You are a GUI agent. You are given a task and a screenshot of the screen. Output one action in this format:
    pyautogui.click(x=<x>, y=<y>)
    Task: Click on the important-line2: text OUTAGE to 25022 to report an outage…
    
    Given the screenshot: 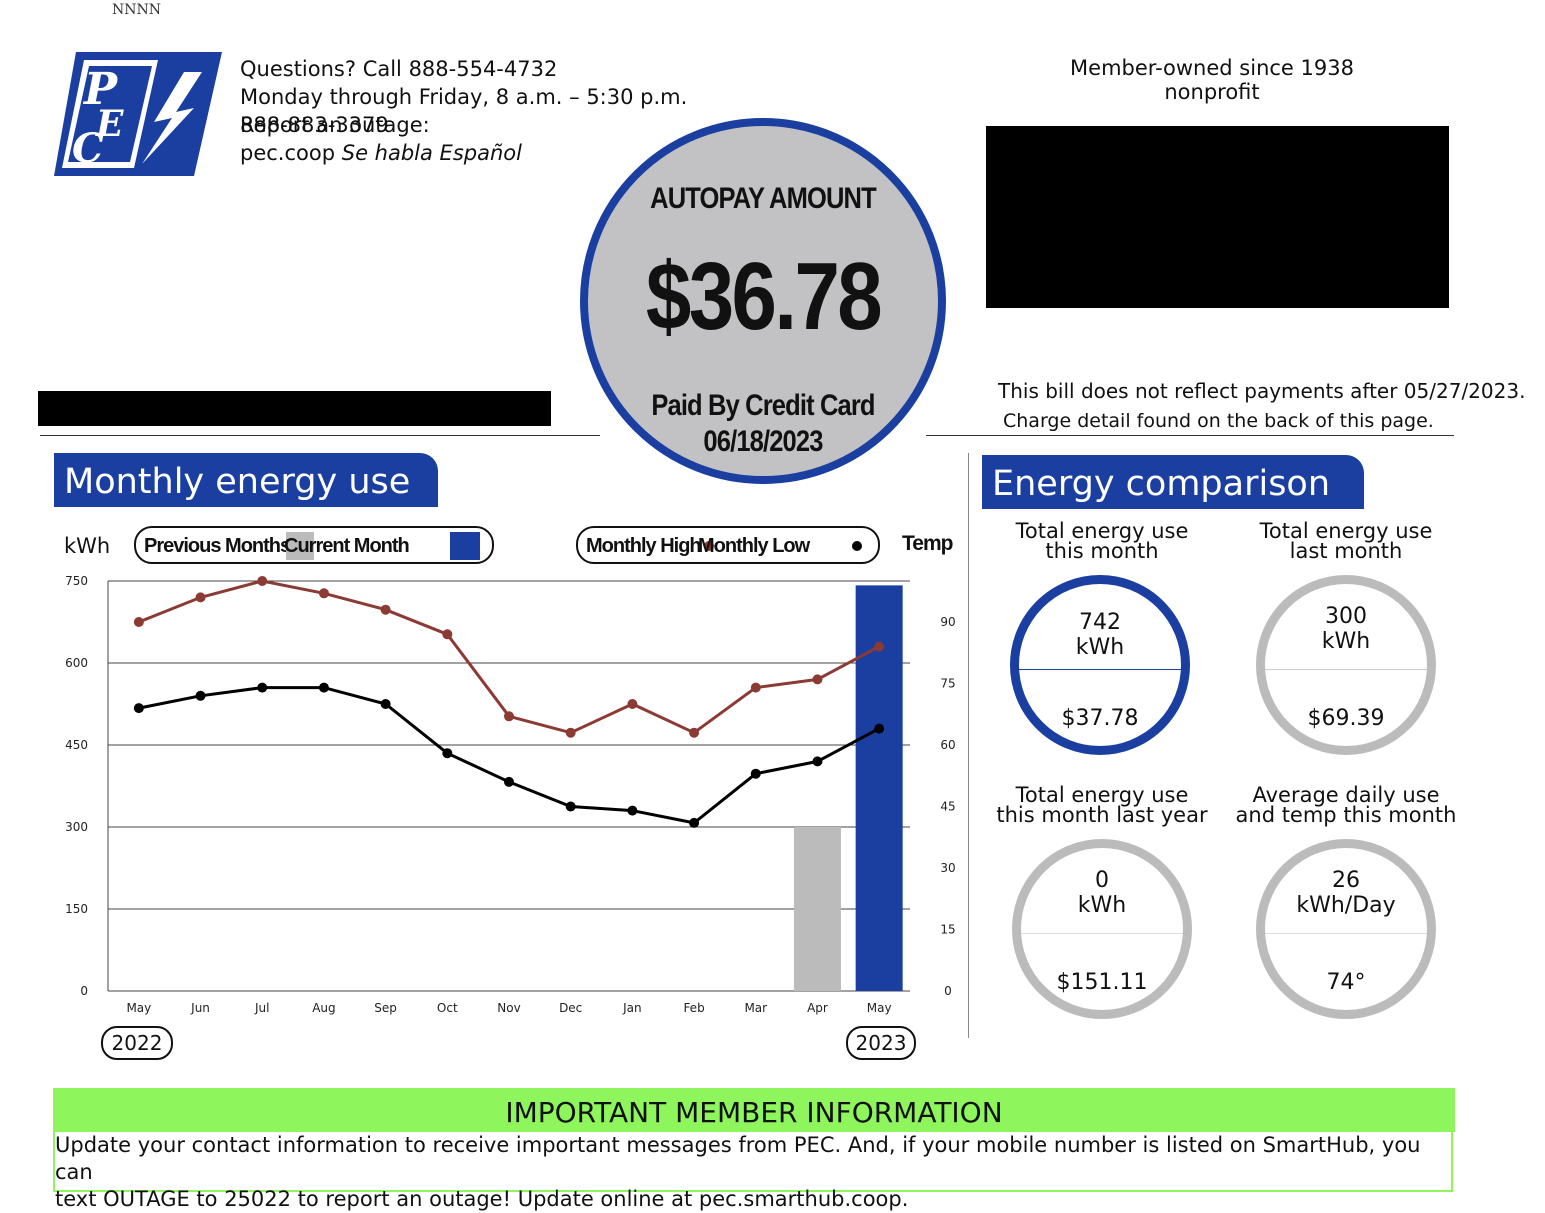 What is the action you would take?
    pyautogui.click(x=482, y=1199)
    